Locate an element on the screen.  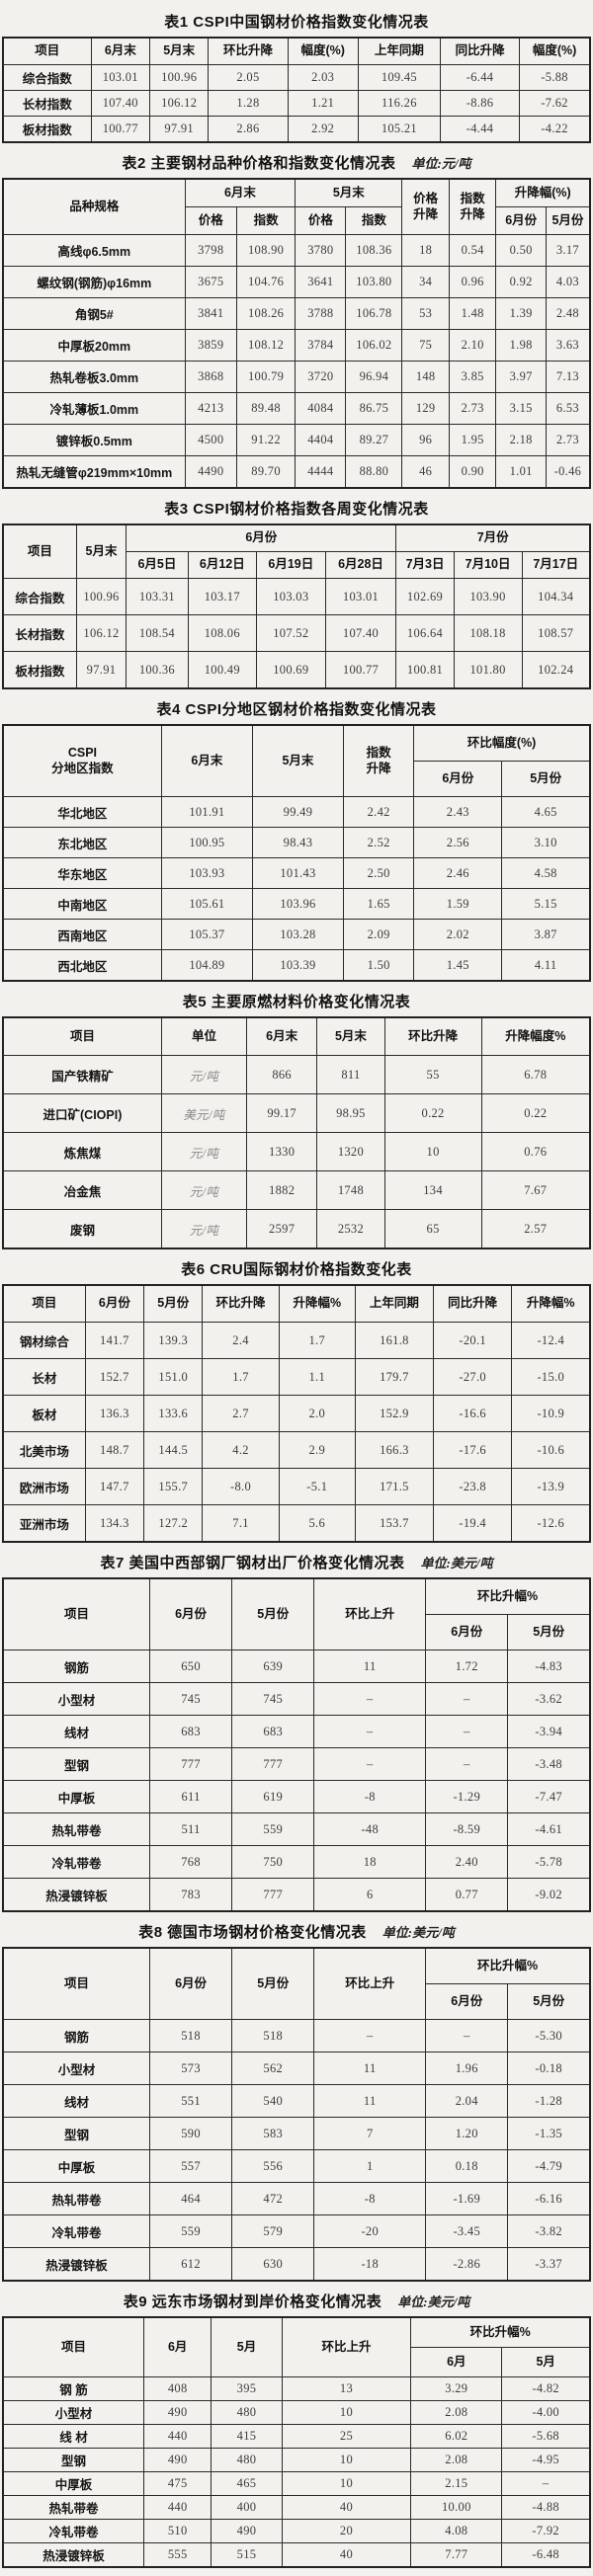
table-cell: 46 is located at coordinates (425, 472).